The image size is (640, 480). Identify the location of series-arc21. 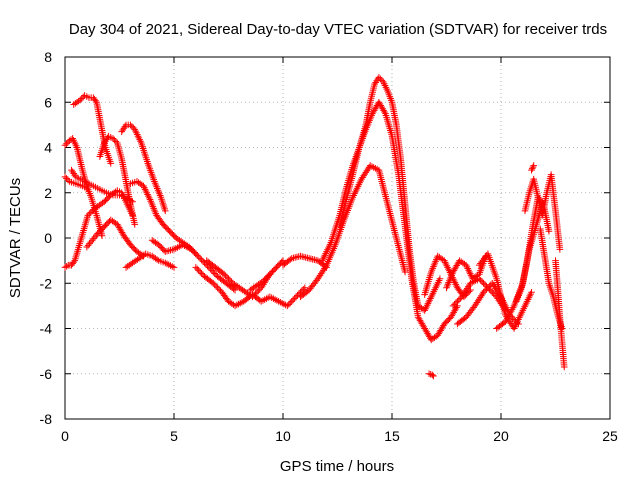
(466, 272).